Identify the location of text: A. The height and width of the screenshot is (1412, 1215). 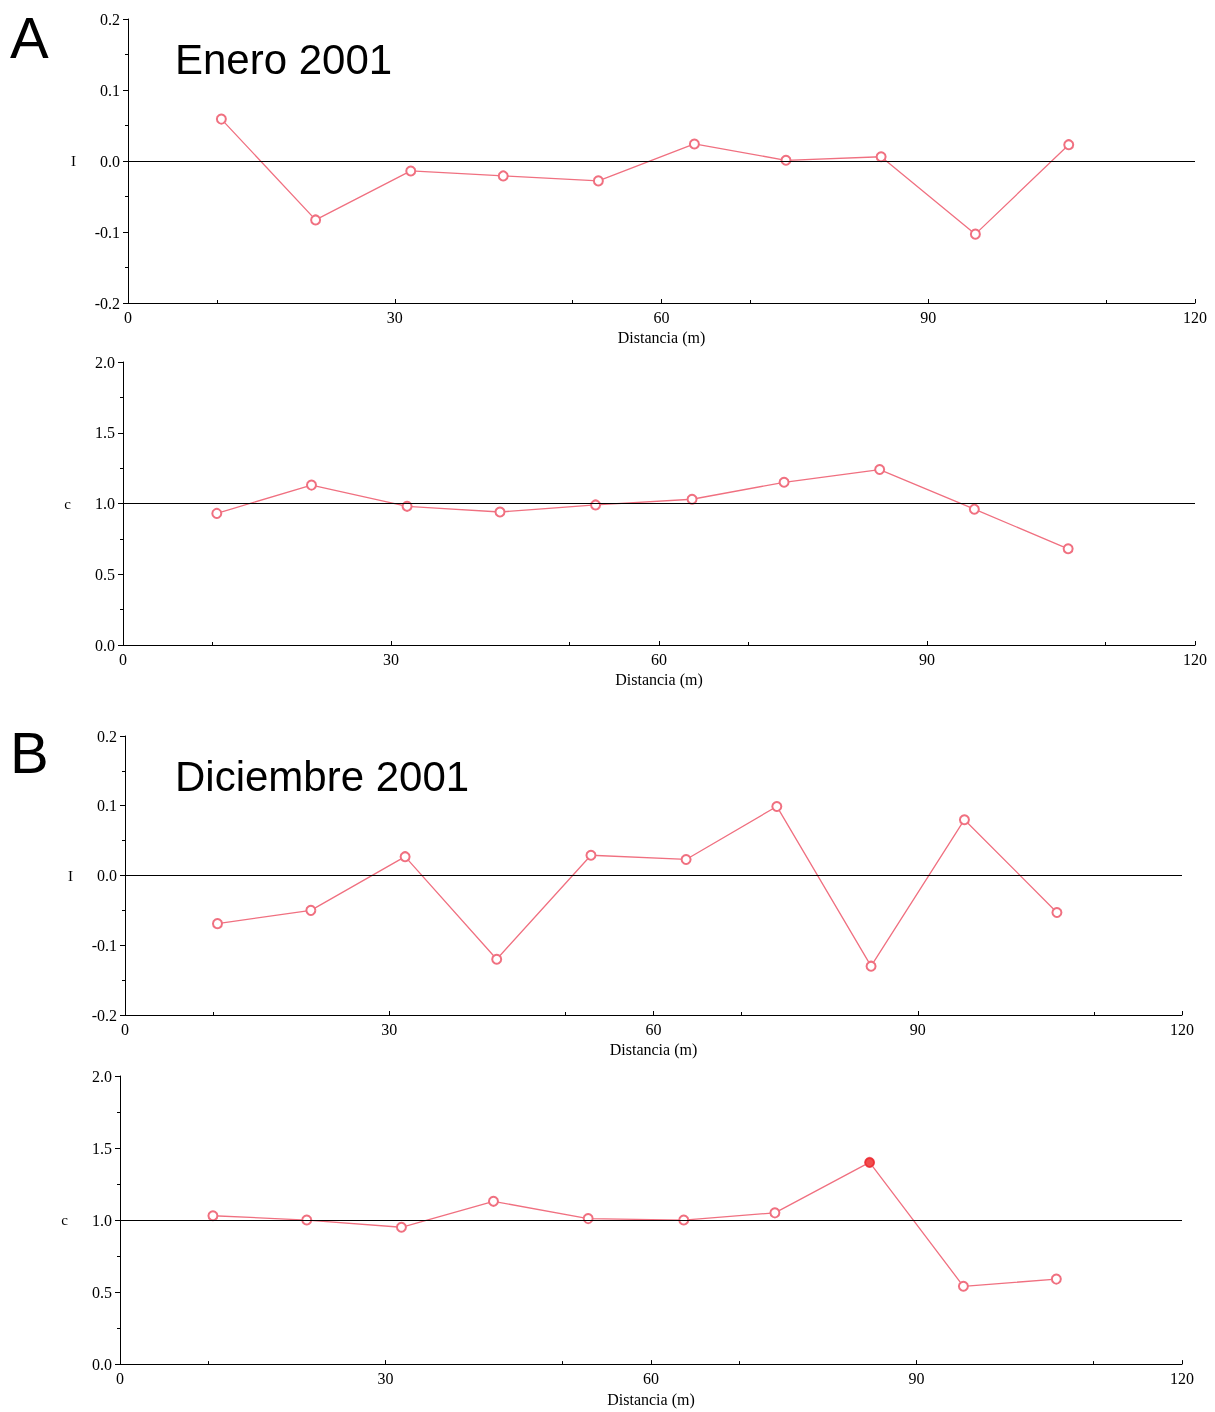
(29, 37).